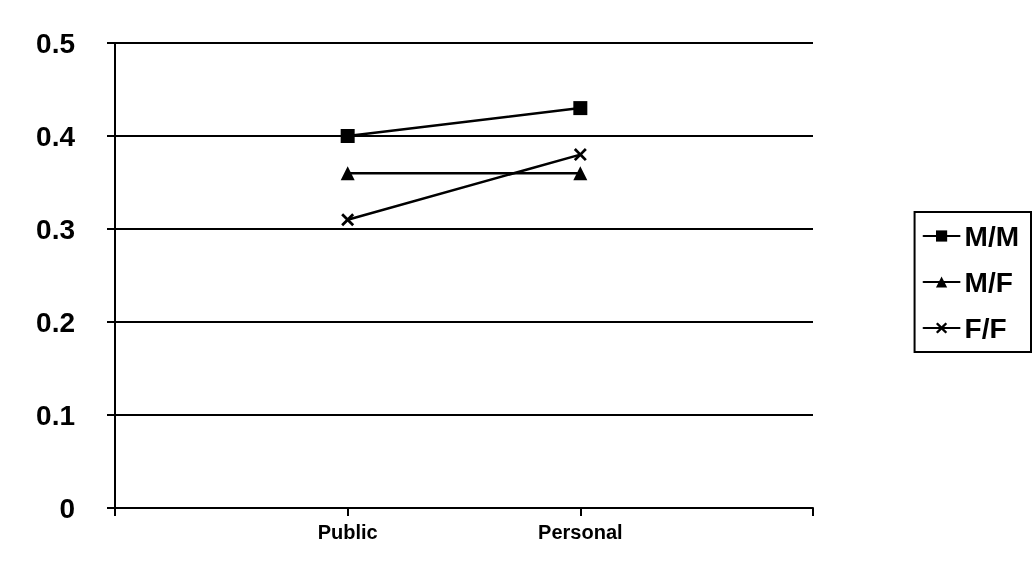 This screenshot has height=564, width=1036. What do you see at coordinates (55, 415) in the screenshot?
I see `y-tick-label: 0.1` at bounding box center [55, 415].